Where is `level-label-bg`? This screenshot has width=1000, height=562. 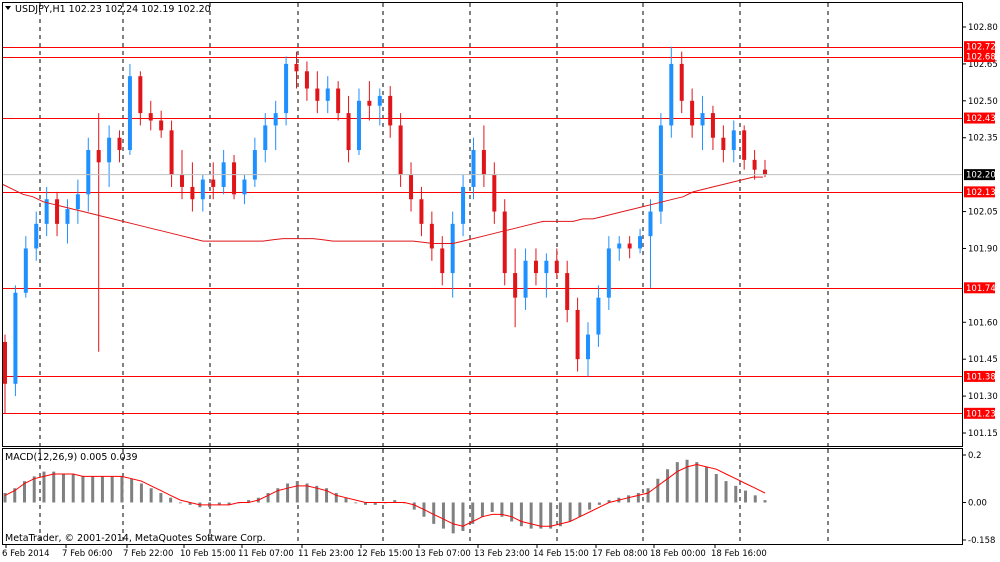 level-label-bg is located at coordinates (979, 118).